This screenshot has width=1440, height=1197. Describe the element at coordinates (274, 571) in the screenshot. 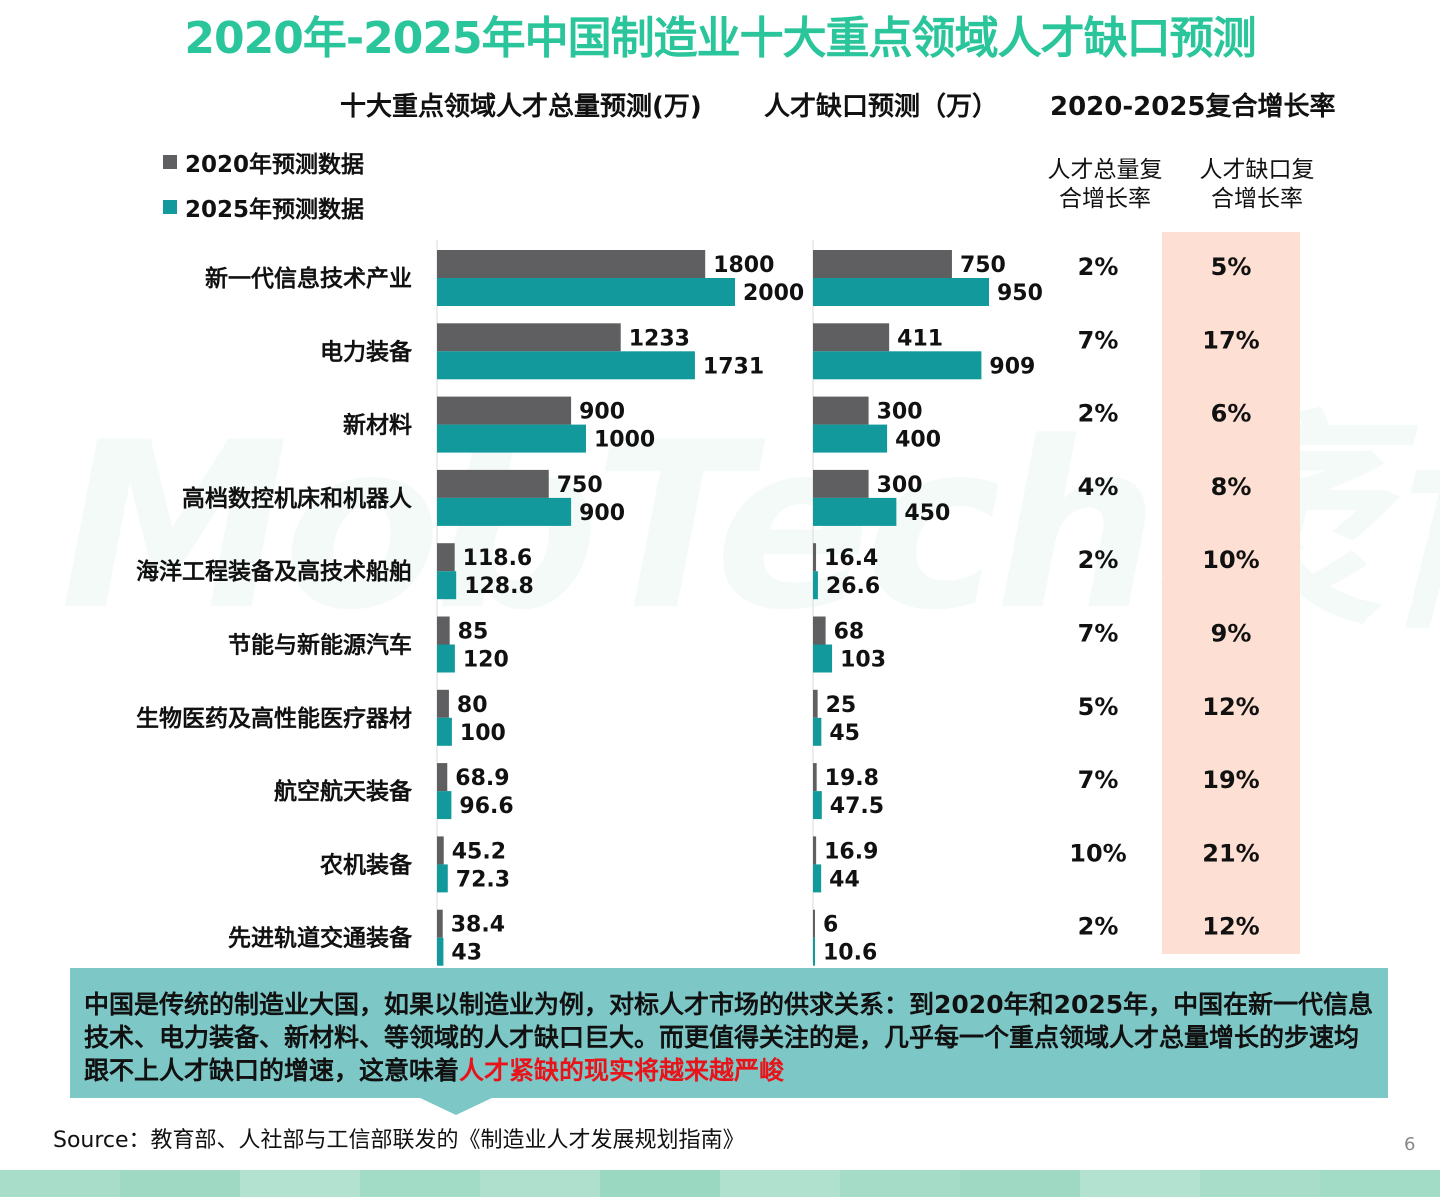

I see `category-label: 海洋工程装备及高技术船舶` at that location.